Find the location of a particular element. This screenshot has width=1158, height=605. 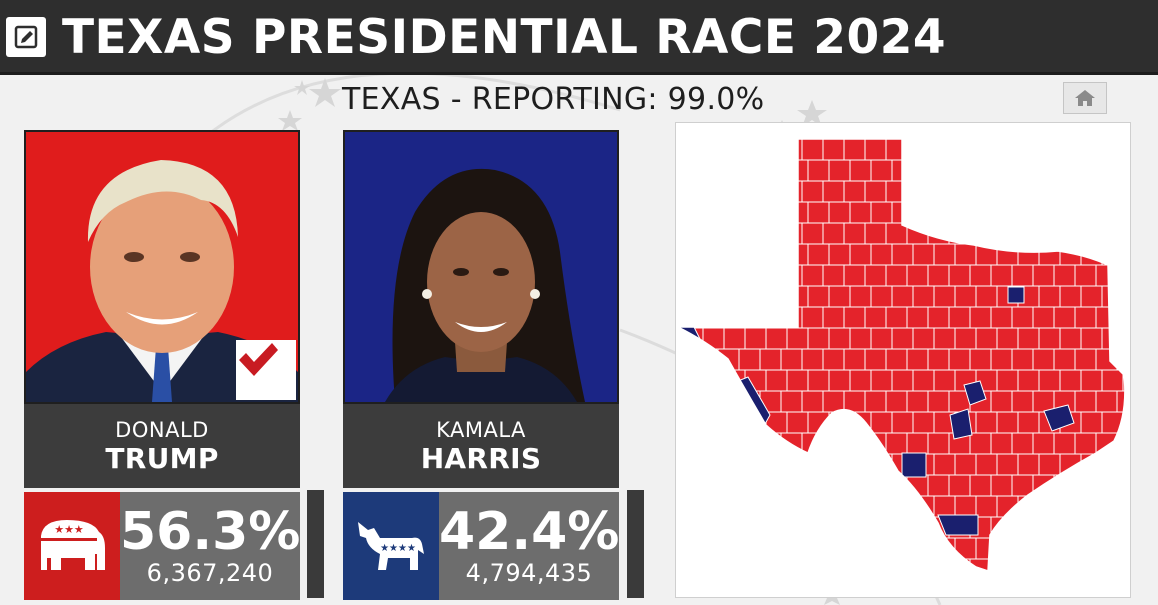

checkmark-icon is located at coordinates (258, 359).